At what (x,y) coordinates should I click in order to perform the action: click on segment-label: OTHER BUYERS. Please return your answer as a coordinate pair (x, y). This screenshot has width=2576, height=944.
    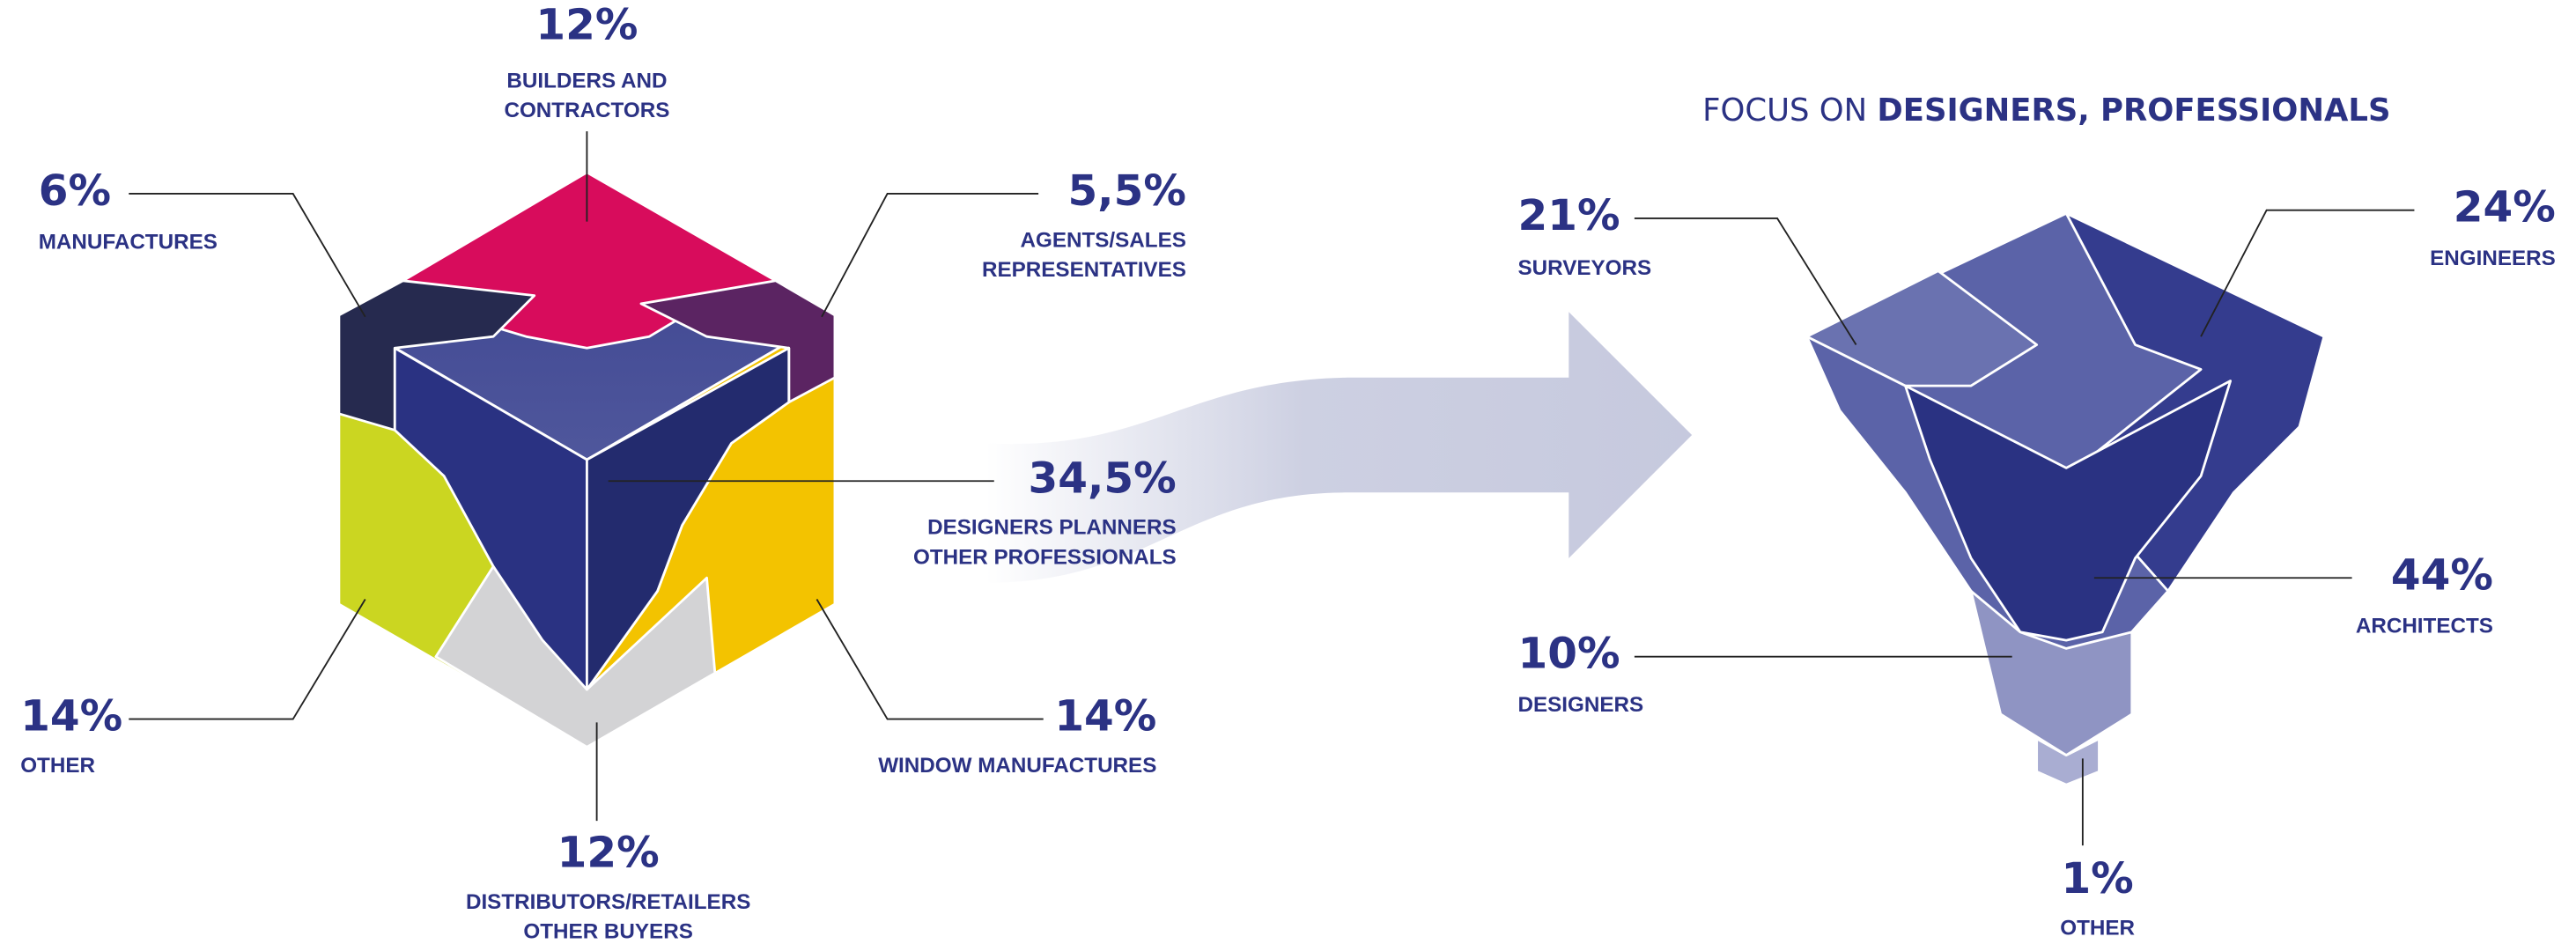
    Looking at the image, I should click on (607, 931).